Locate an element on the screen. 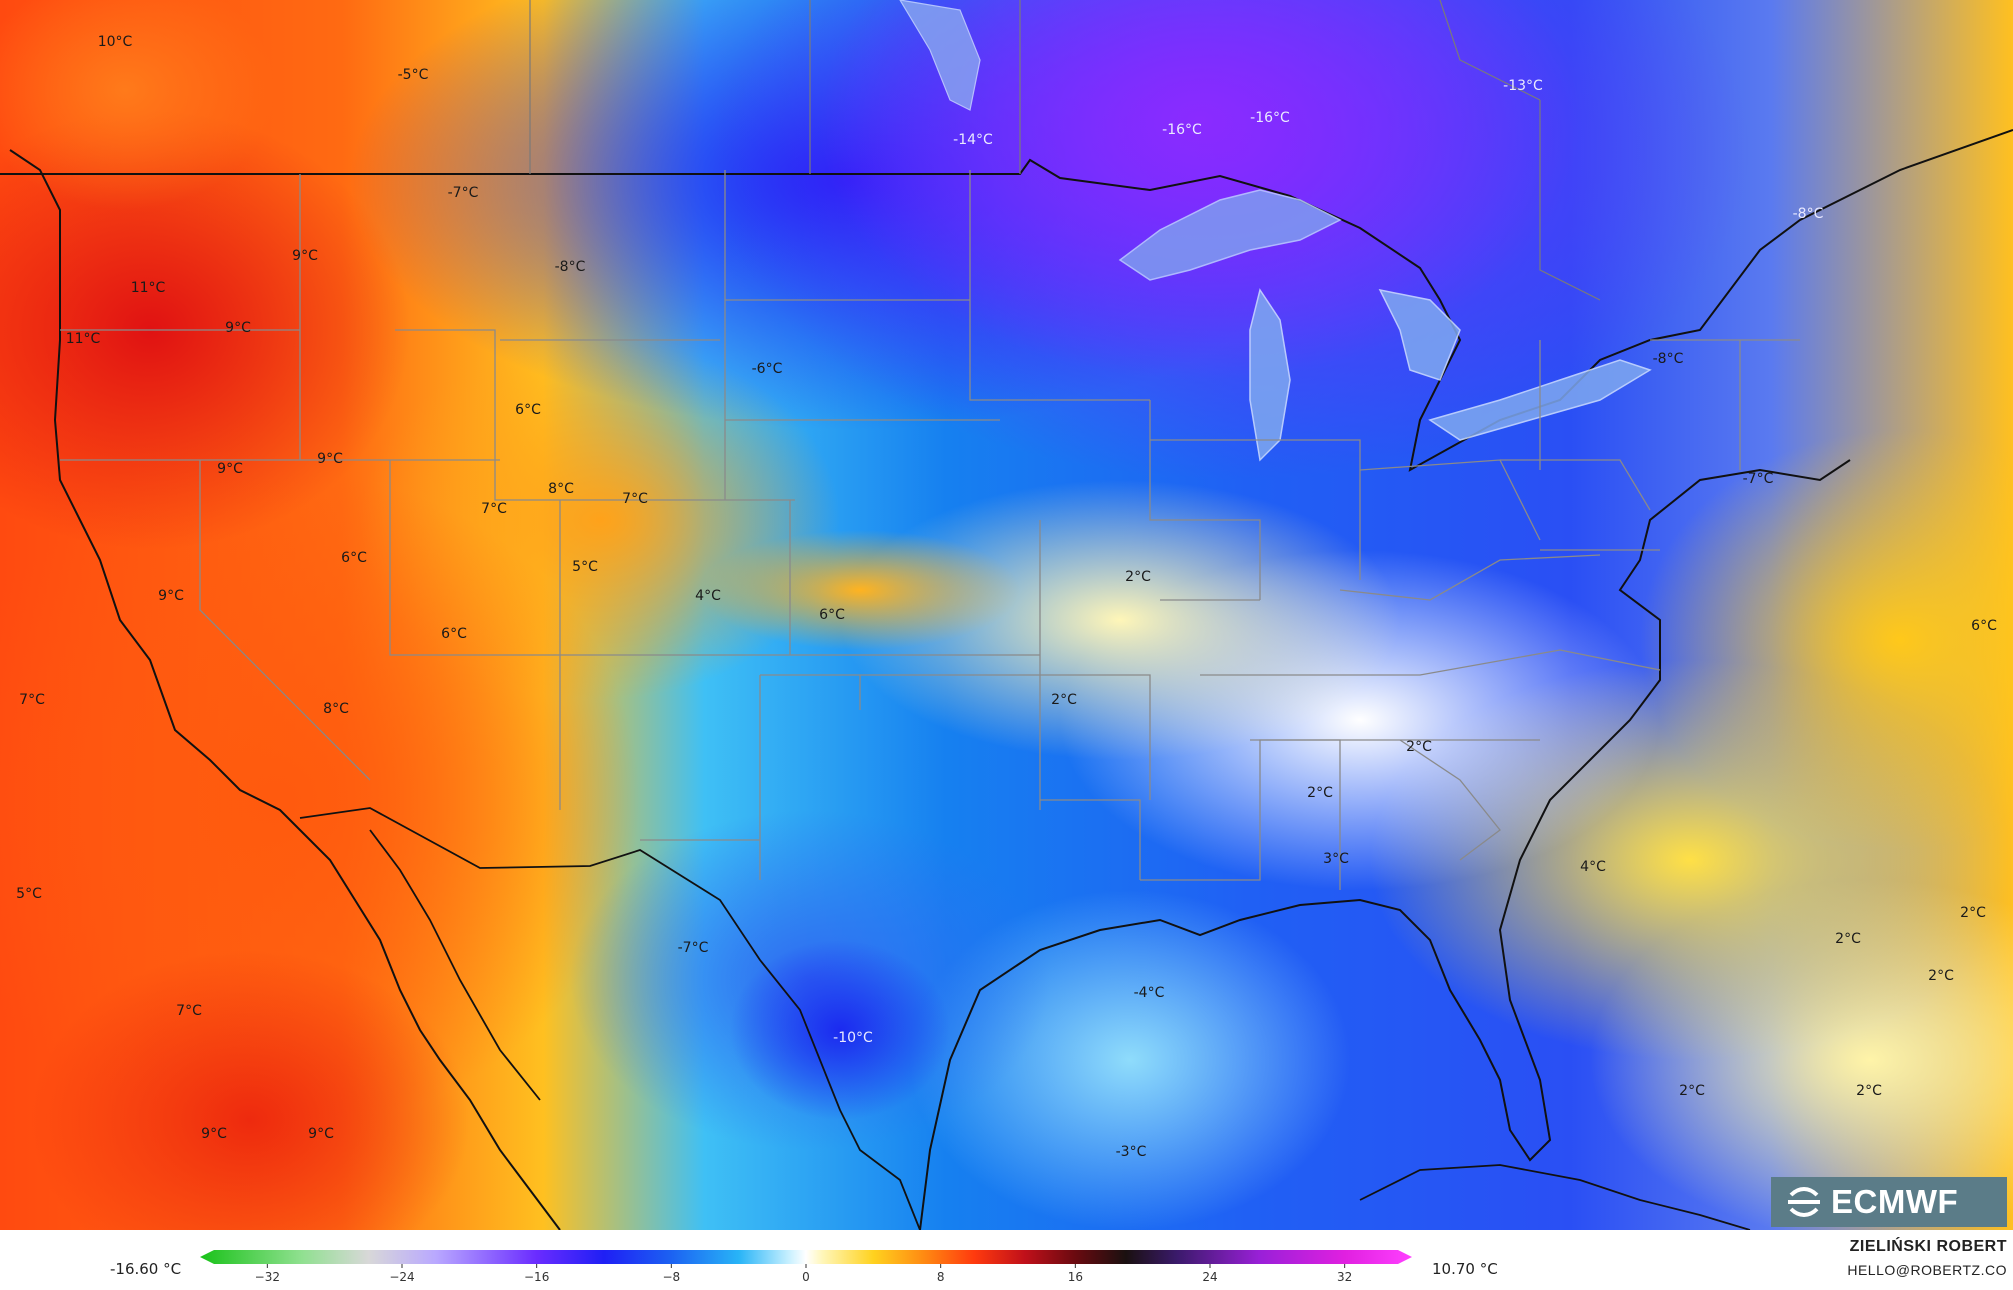 The image size is (2013, 1290). baja-coast is located at coordinates (455, 965).